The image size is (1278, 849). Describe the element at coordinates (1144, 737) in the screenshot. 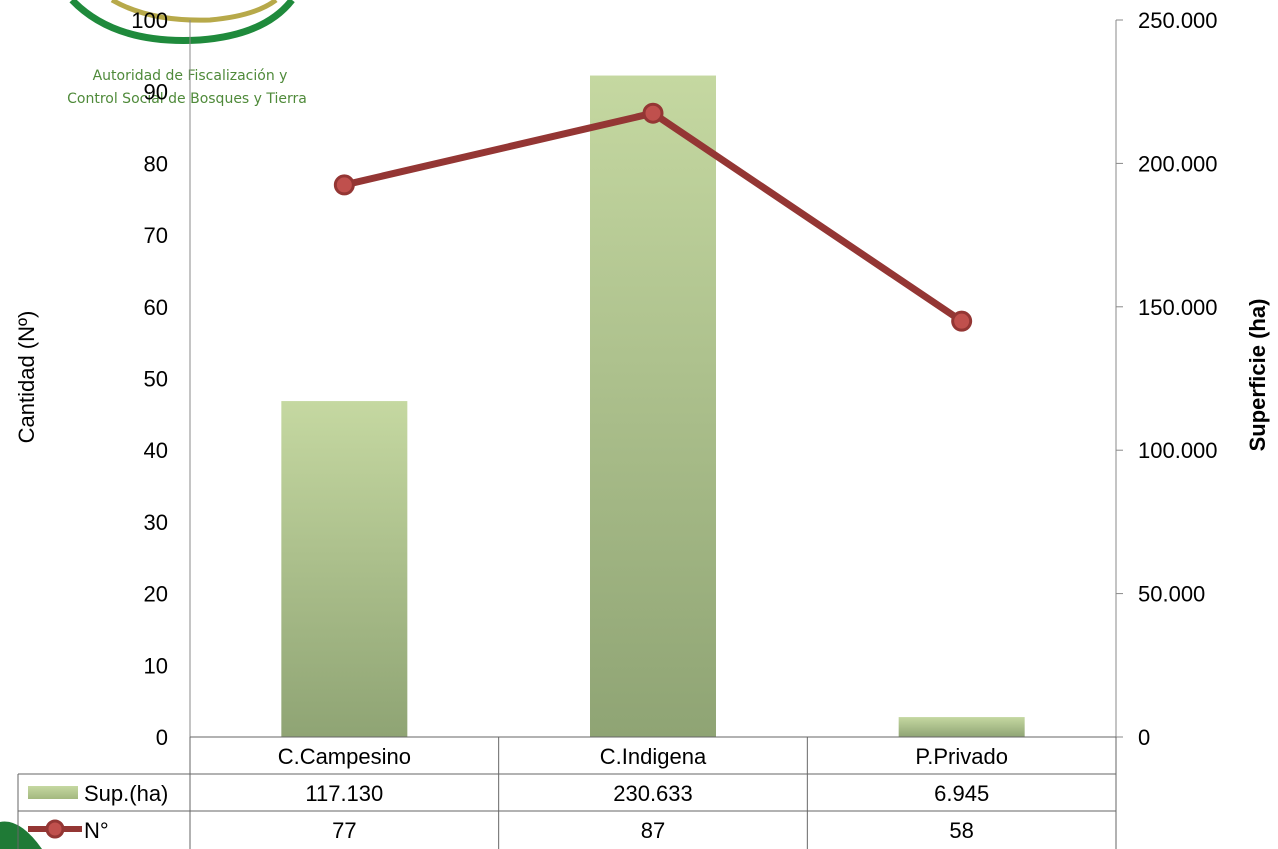

I see `y2-tick-label: 0` at that location.